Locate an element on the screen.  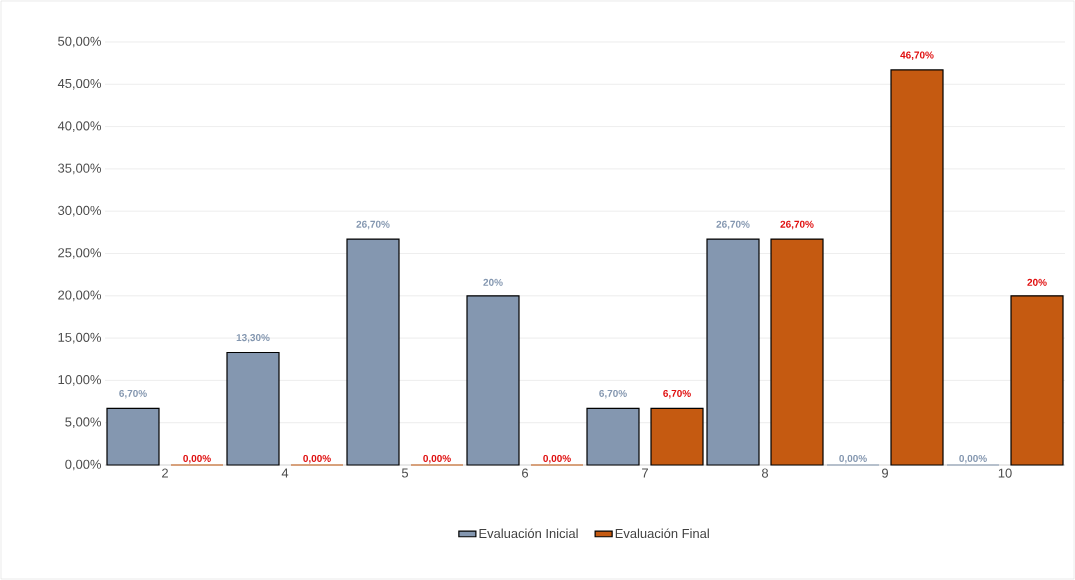
x-tick-label: 4 is located at coordinates (285, 473).